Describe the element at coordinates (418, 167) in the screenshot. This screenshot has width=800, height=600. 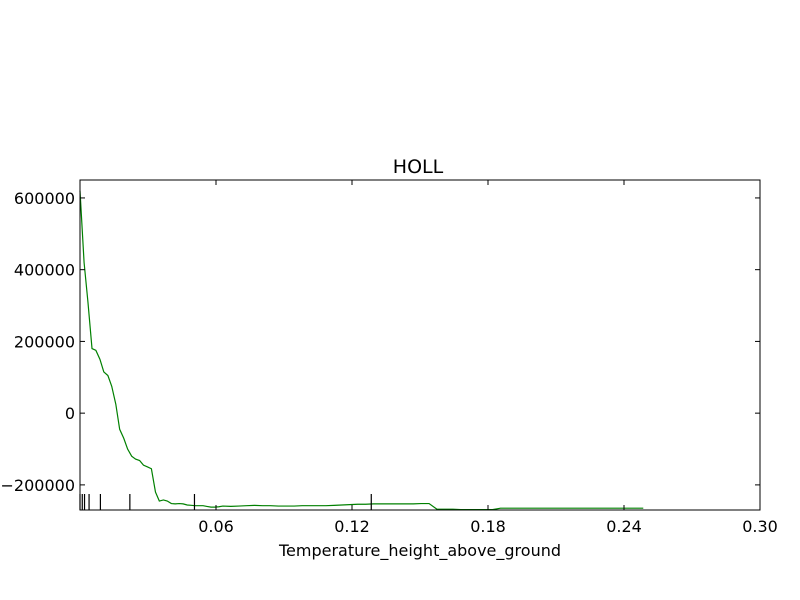
I see `chart-title: HOLL` at that location.